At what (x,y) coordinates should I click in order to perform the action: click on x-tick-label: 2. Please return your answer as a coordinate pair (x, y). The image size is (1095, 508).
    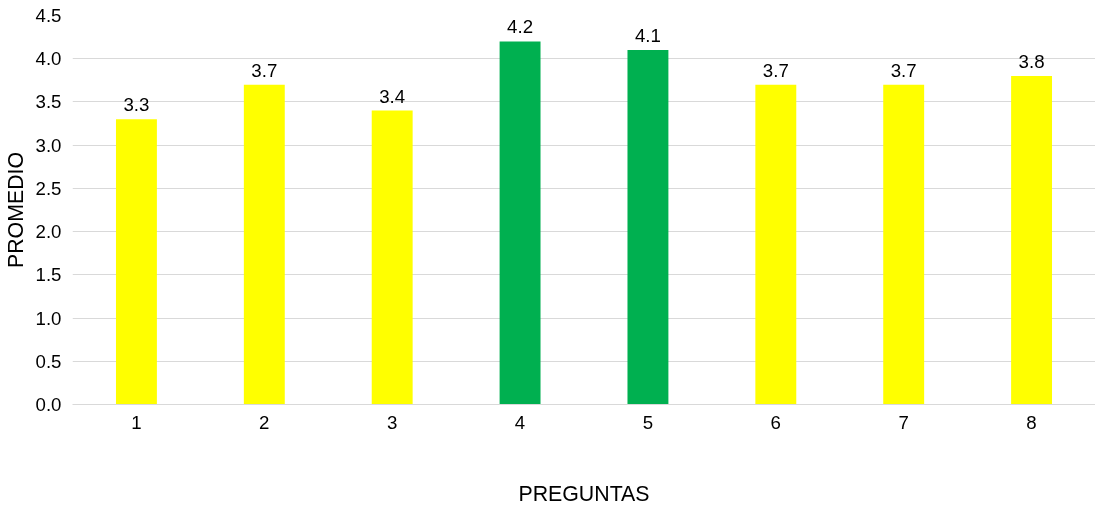
    Looking at the image, I should click on (264, 422).